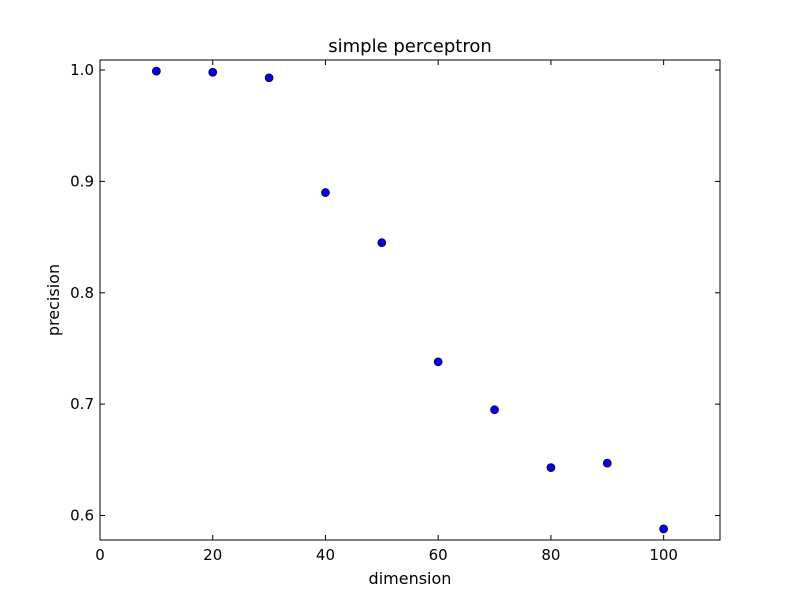  Describe the element at coordinates (82, 181) in the screenshot. I see `y-tick-label: 0.9` at that location.